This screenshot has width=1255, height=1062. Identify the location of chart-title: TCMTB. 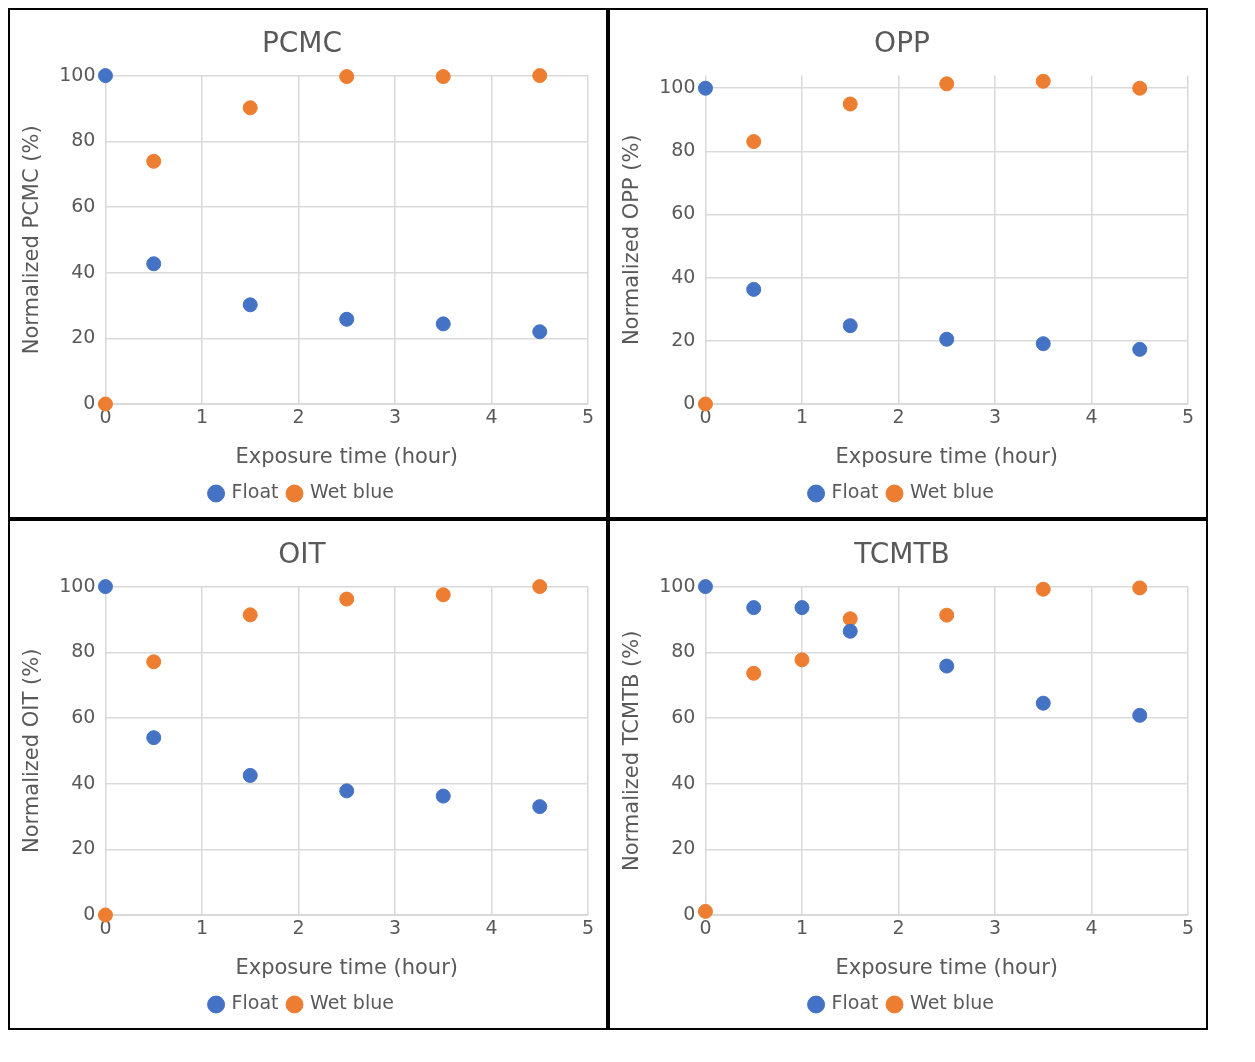
(901, 554).